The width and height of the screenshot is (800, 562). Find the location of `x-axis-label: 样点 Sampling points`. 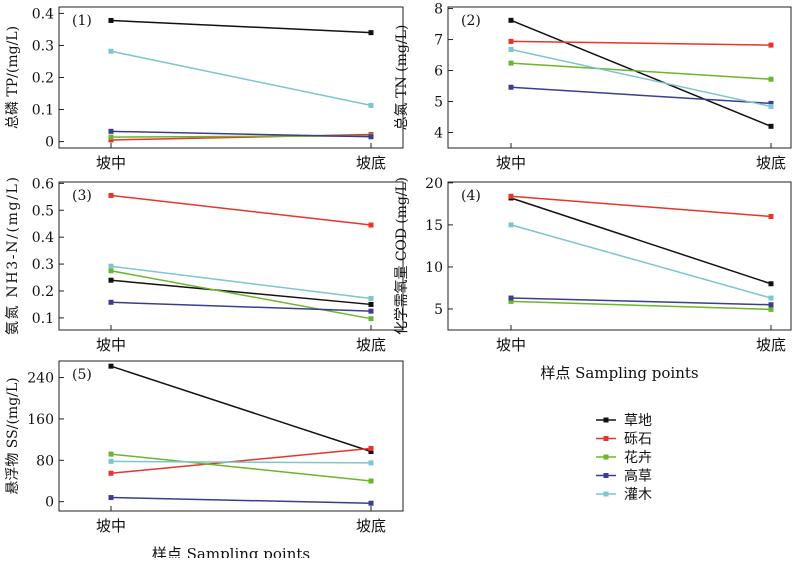

x-axis-label: 样点 Sampling points is located at coordinates (619, 373).